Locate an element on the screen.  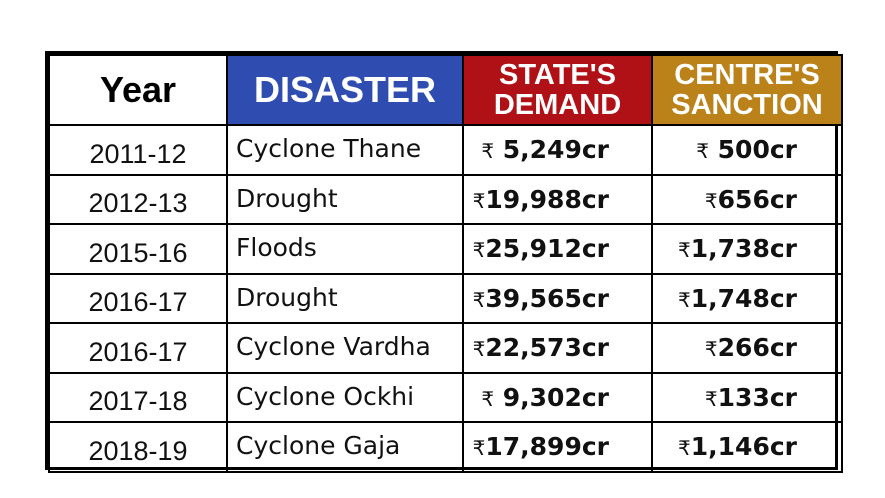
table-row: 2016-17 Drought ₹39,565cr ₹1,748cr is located at coordinates (445, 298).